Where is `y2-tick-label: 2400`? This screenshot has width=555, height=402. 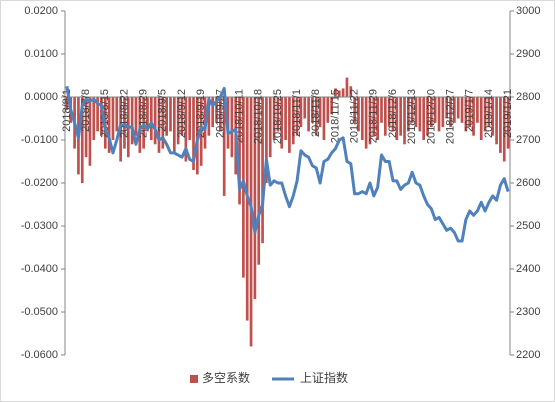
y2-tick-label: 2400 is located at coordinates (528, 269).